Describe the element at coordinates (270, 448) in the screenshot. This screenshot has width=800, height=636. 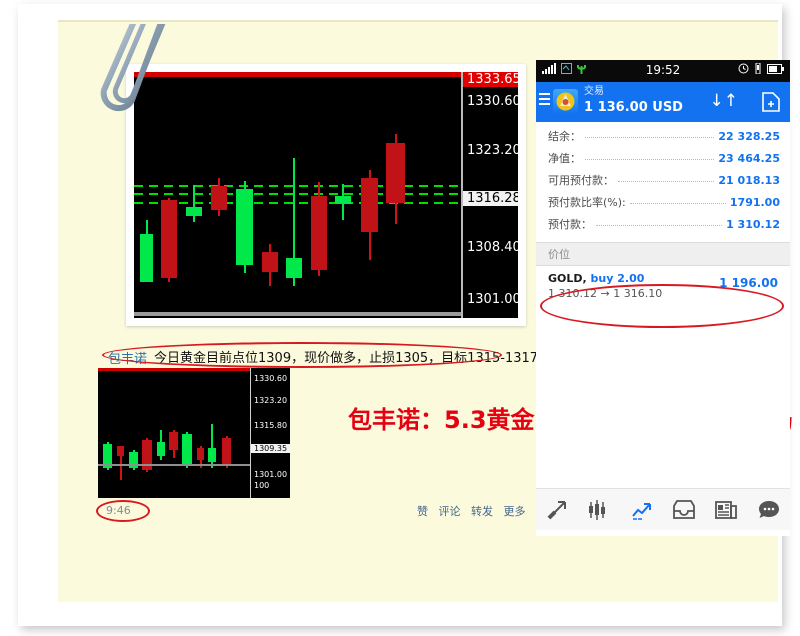
I see `thumb-price-tick-current: 1309.35` at that location.